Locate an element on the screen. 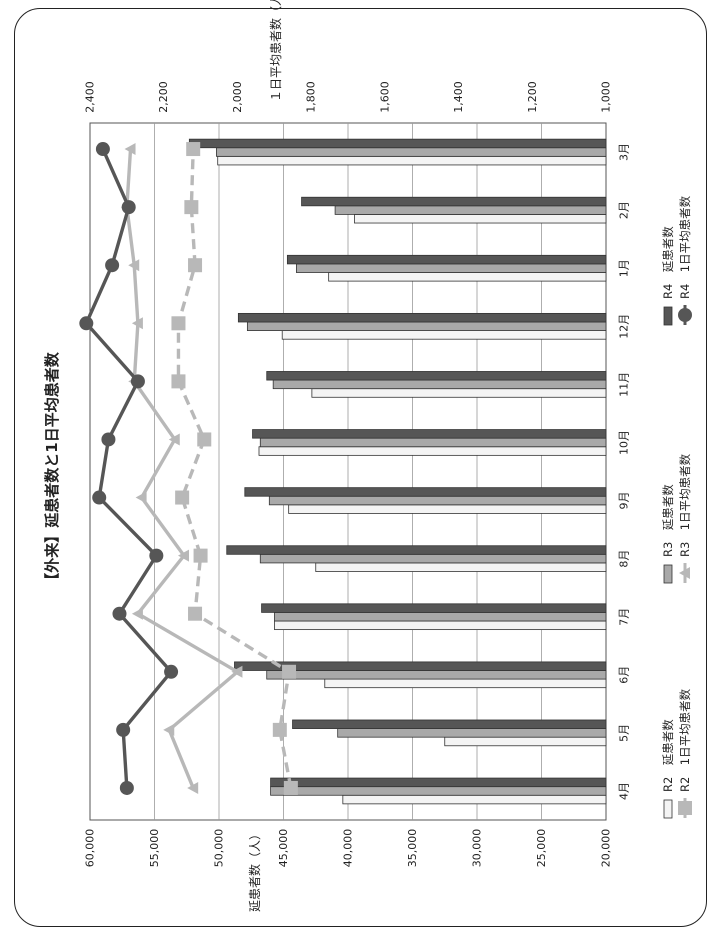  category-label: 1月 is located at coordinates (624, 268).